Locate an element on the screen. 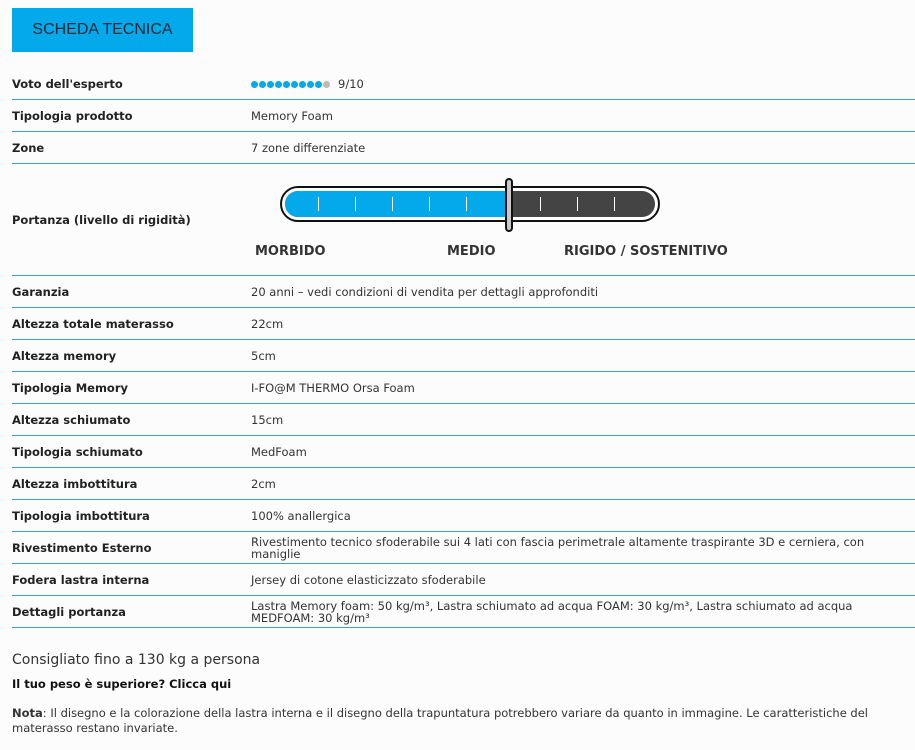 The width and height of the screenshot is (915, 750). row-label: Dettagli portanza is located at coordinates (69, 611).